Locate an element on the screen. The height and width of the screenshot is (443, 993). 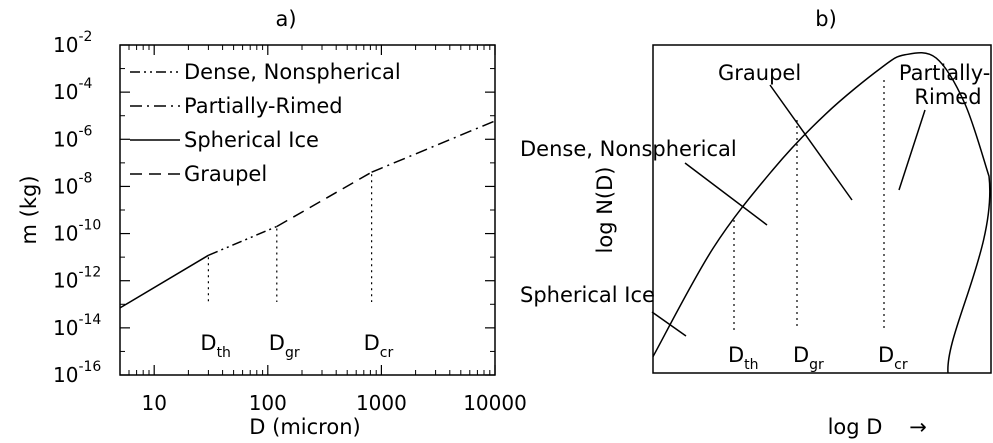
y-tick-label: 10⁻¹⁰ is located at coordinates (77, 232).